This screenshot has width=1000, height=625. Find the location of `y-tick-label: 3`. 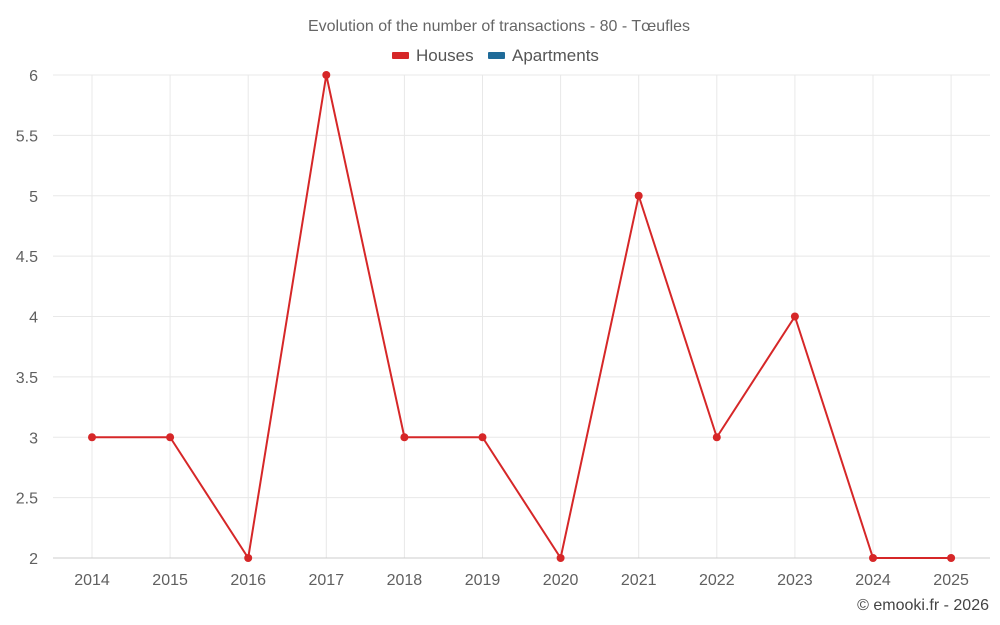

y-tick-label: 3 is located at coordinates (33, 438).